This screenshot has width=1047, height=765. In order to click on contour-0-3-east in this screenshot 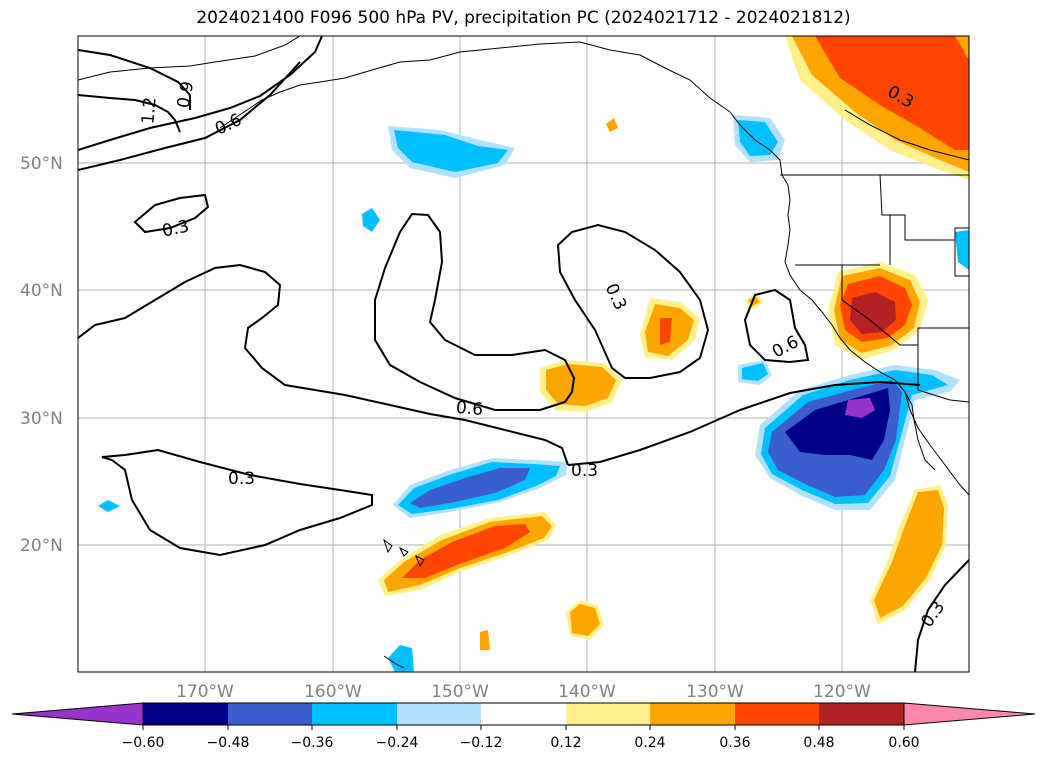, I will do `click(744, 423)`.